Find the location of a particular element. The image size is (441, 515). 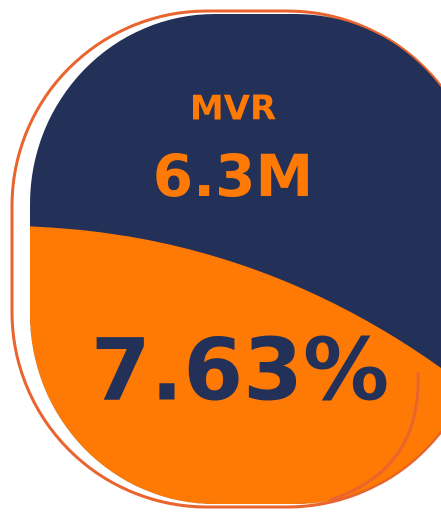

card-edge is located at coordinates (374, 436).